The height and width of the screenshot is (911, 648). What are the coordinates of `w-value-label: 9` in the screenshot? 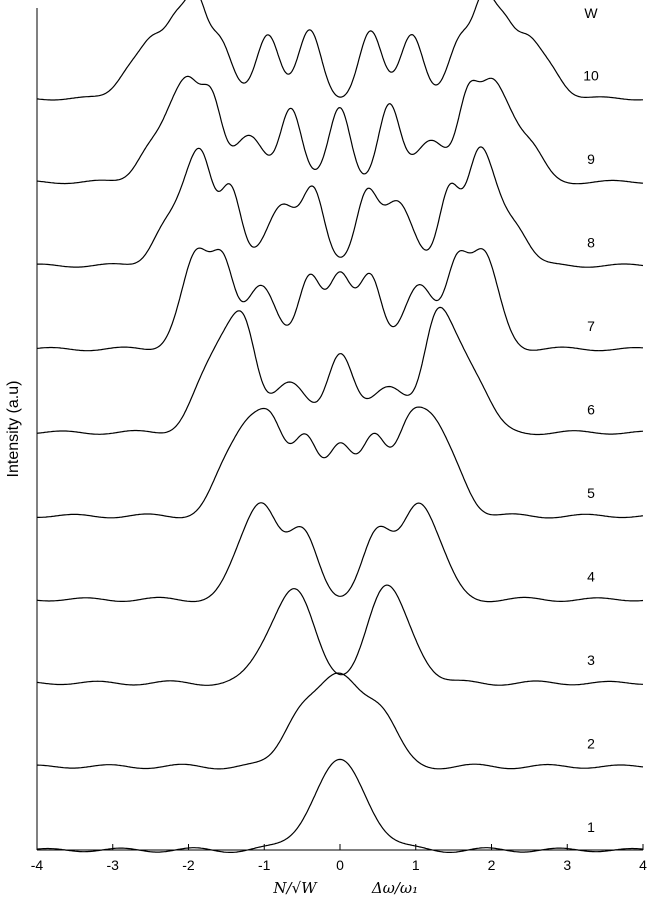 It's located at (591, 159).